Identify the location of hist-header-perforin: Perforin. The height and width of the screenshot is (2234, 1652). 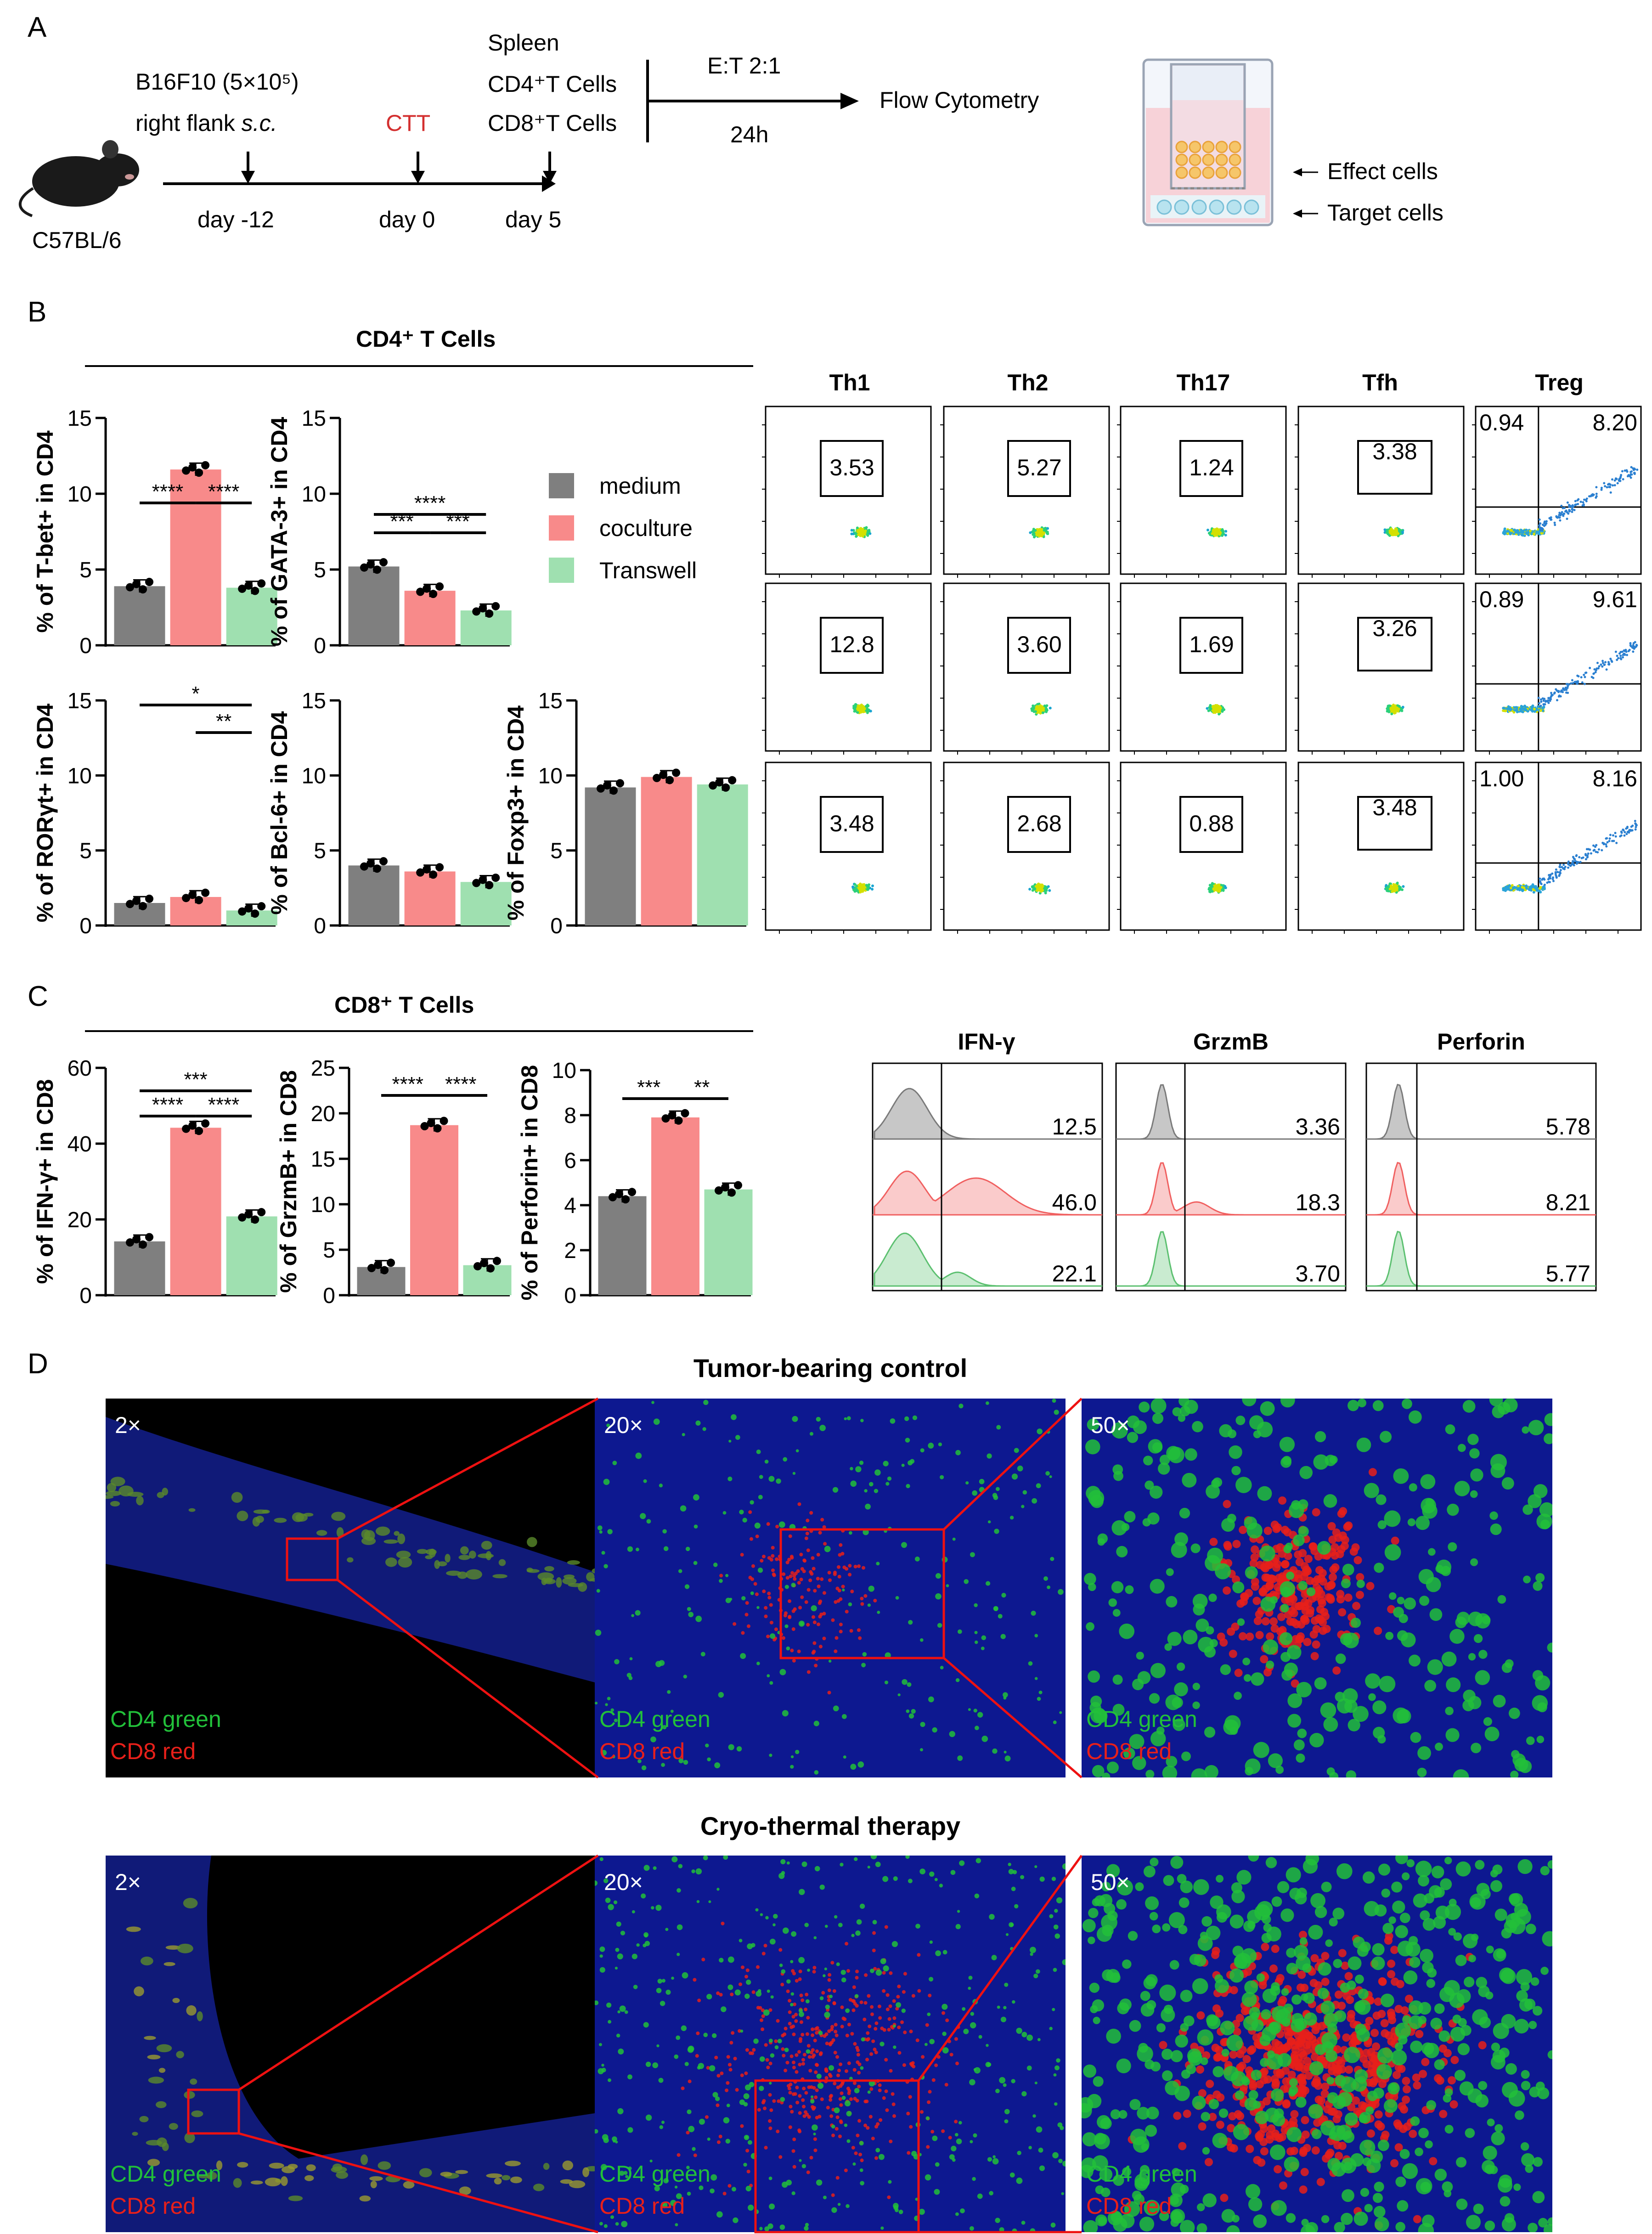
(1481, 1042).